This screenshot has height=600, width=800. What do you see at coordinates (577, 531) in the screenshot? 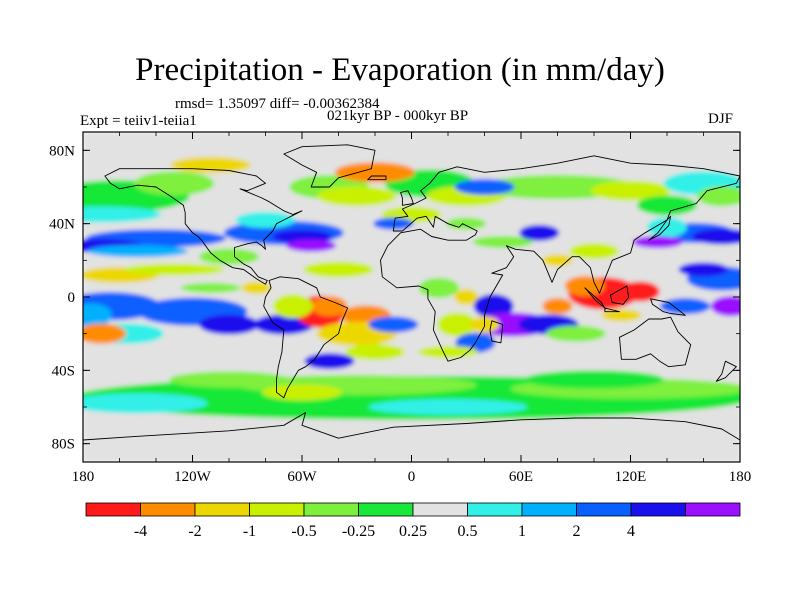
I see `colorbar-label: 2` at bounding box center [577, 531].